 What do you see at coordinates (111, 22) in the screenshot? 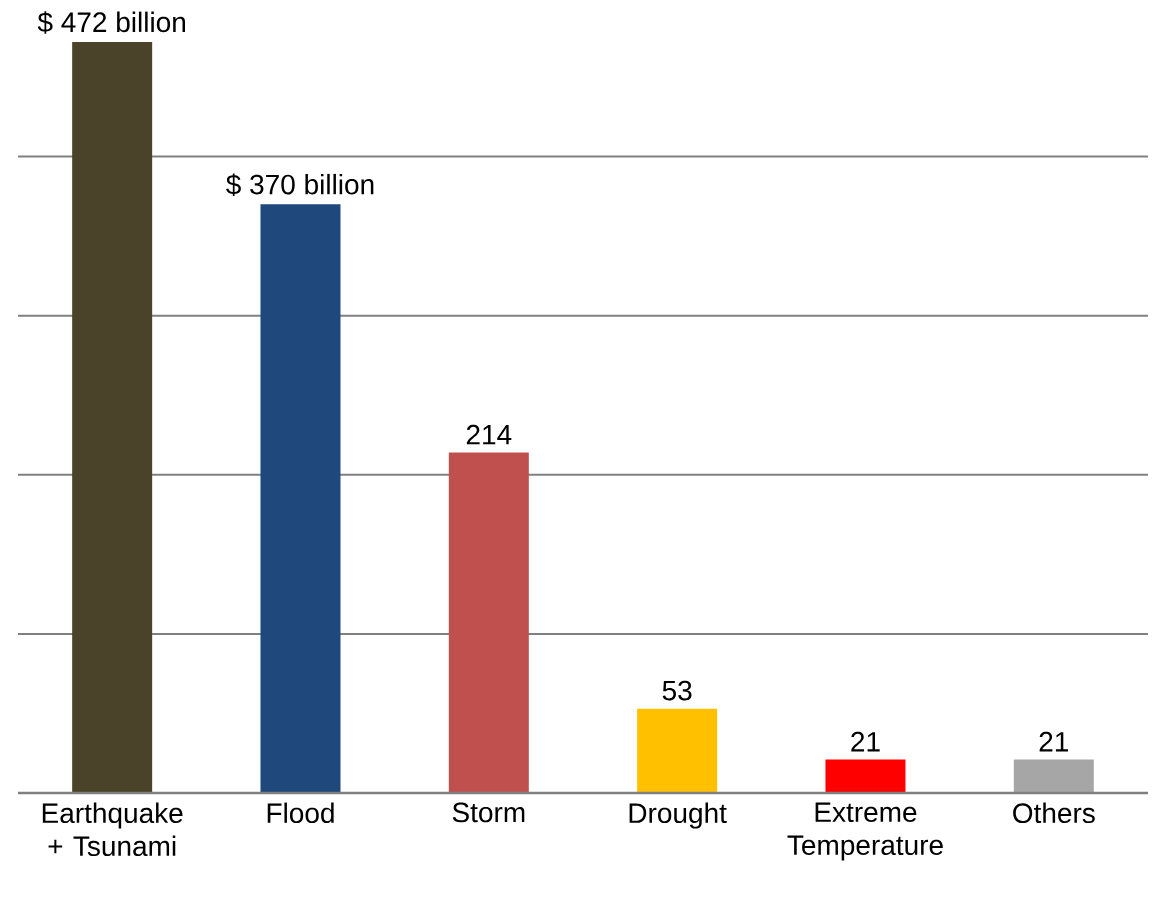
I see `data-label: $ 472 billion` at bounding box center [111, 22].